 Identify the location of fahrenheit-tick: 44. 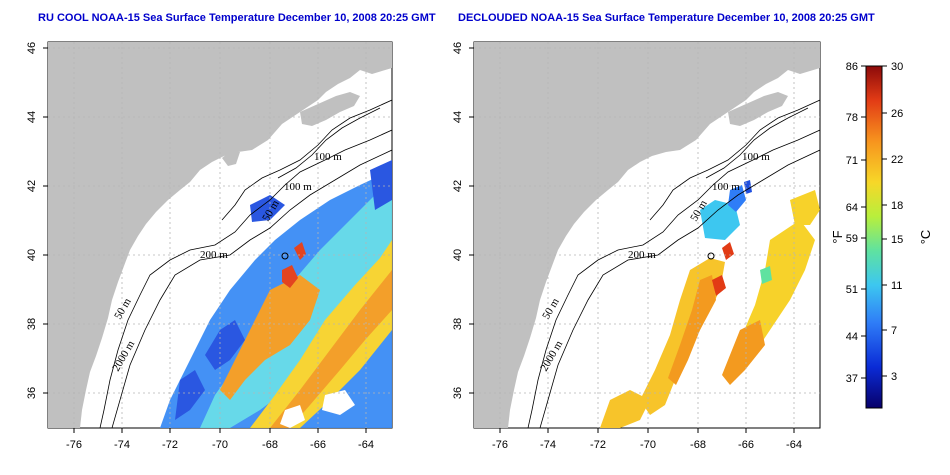
(852, 337).